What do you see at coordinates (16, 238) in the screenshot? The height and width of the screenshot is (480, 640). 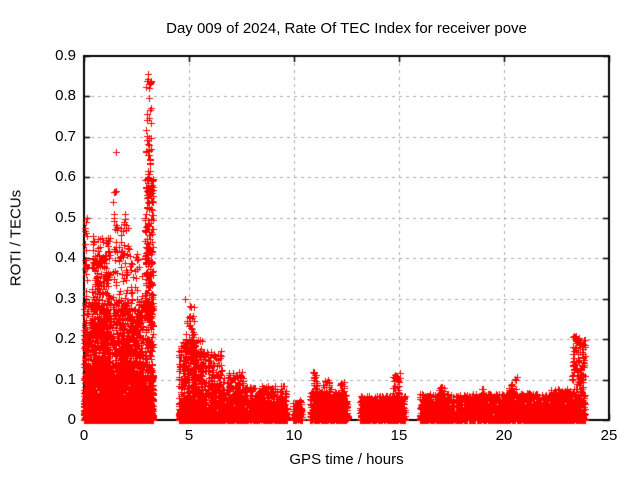 I see `y-axis-label: ROTI / TECUs` at bounding box center [16, 238].